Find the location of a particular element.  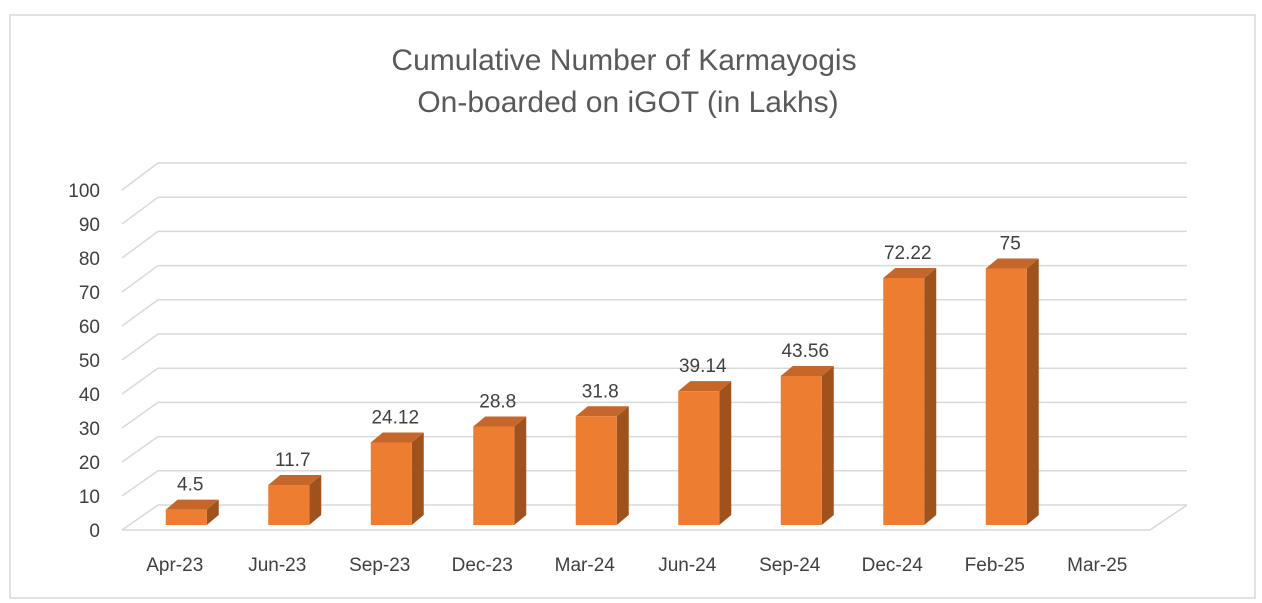

value-label: 43.56 is located at coordinates (805, 351).